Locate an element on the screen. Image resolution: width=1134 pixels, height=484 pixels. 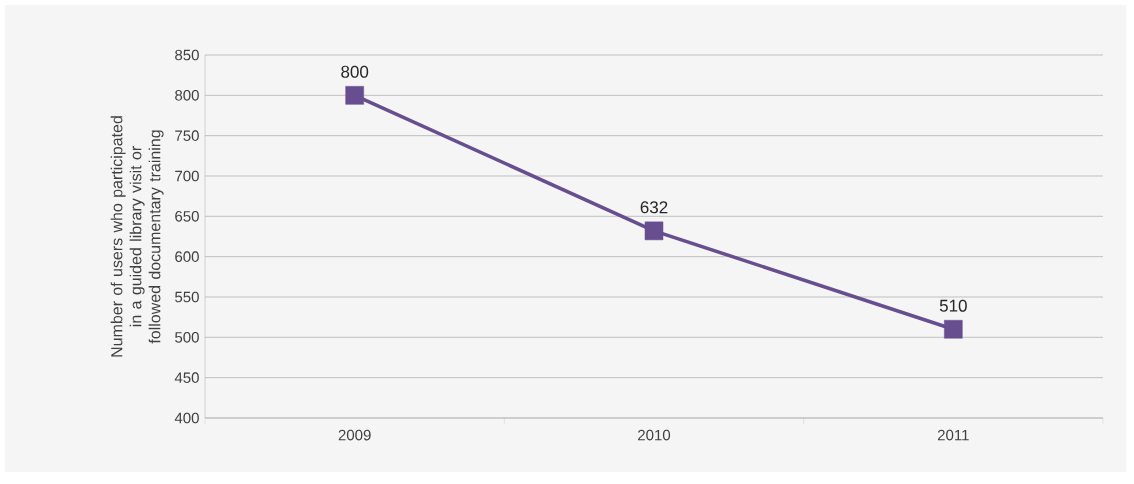
y-axis-title: Number of users who participated in a guided library visit or followed documentary training is located at coordinates (137, 236).